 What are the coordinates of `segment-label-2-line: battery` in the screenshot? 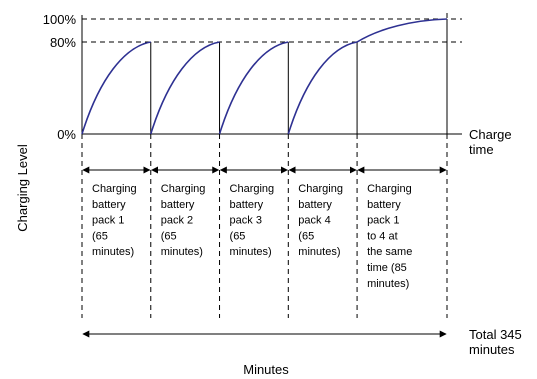 It's located at (178, 205).